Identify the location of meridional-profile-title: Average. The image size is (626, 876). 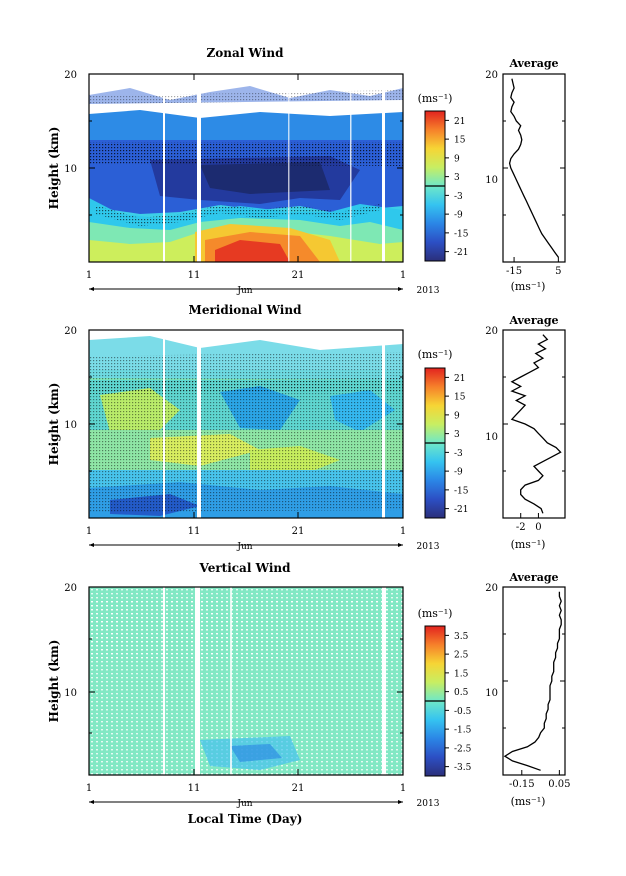
(533, 320).